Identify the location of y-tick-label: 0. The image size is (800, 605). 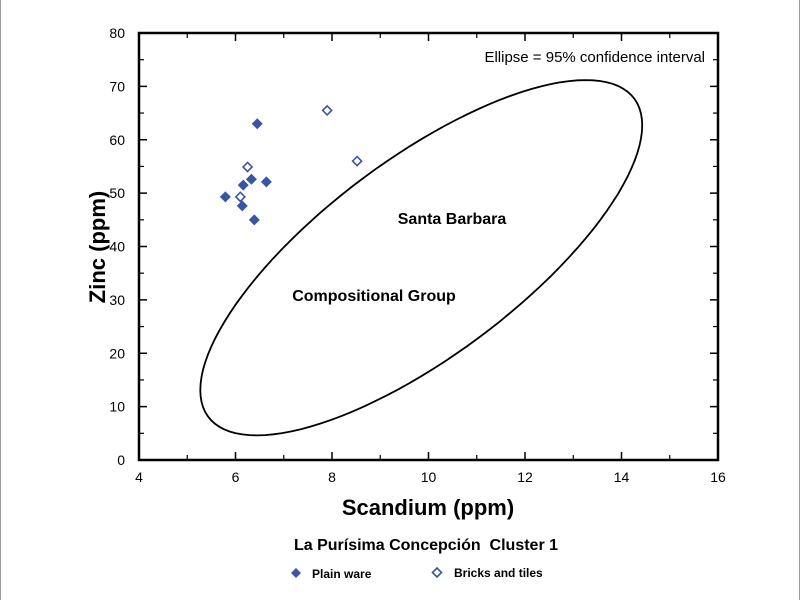
(121, 460).